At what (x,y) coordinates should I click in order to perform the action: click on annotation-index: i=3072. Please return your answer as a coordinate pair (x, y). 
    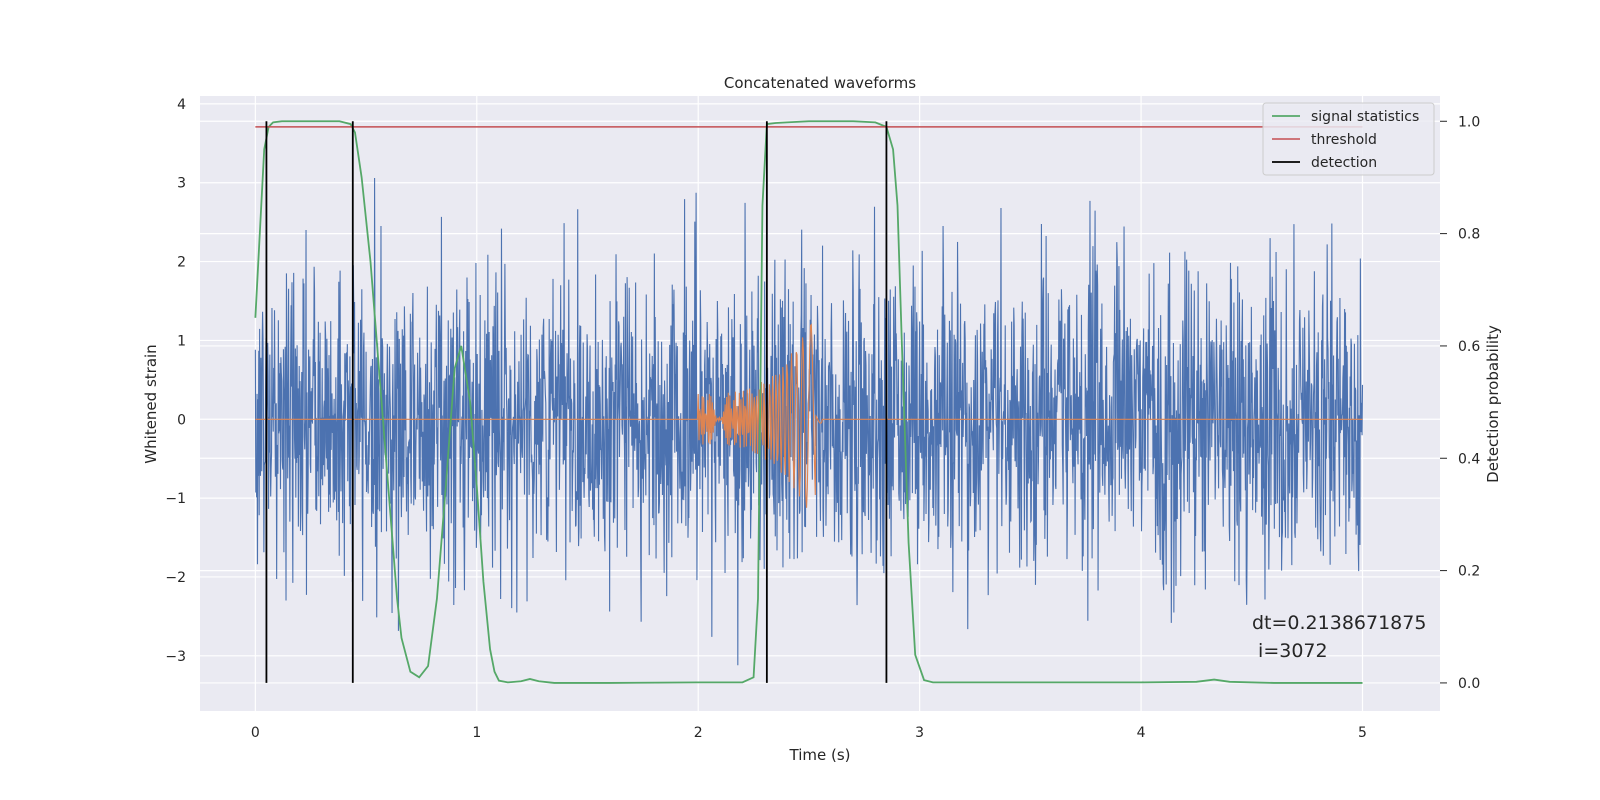
    Looking at the image, I should click on (1290, 651).